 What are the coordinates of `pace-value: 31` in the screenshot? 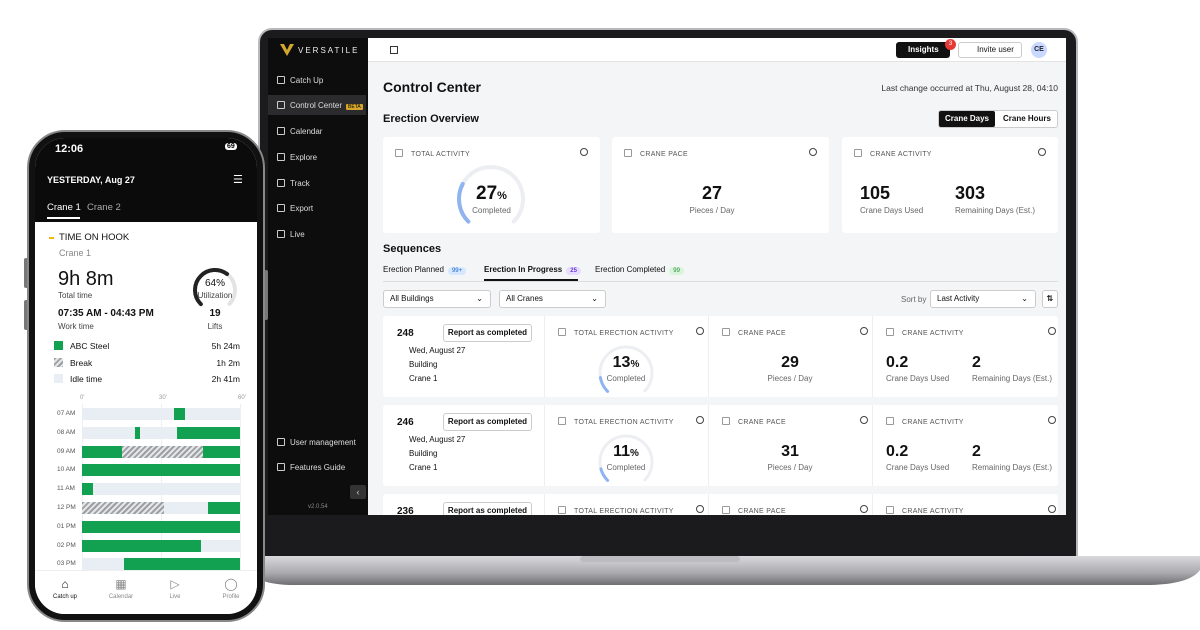 It's located at (790, 451).